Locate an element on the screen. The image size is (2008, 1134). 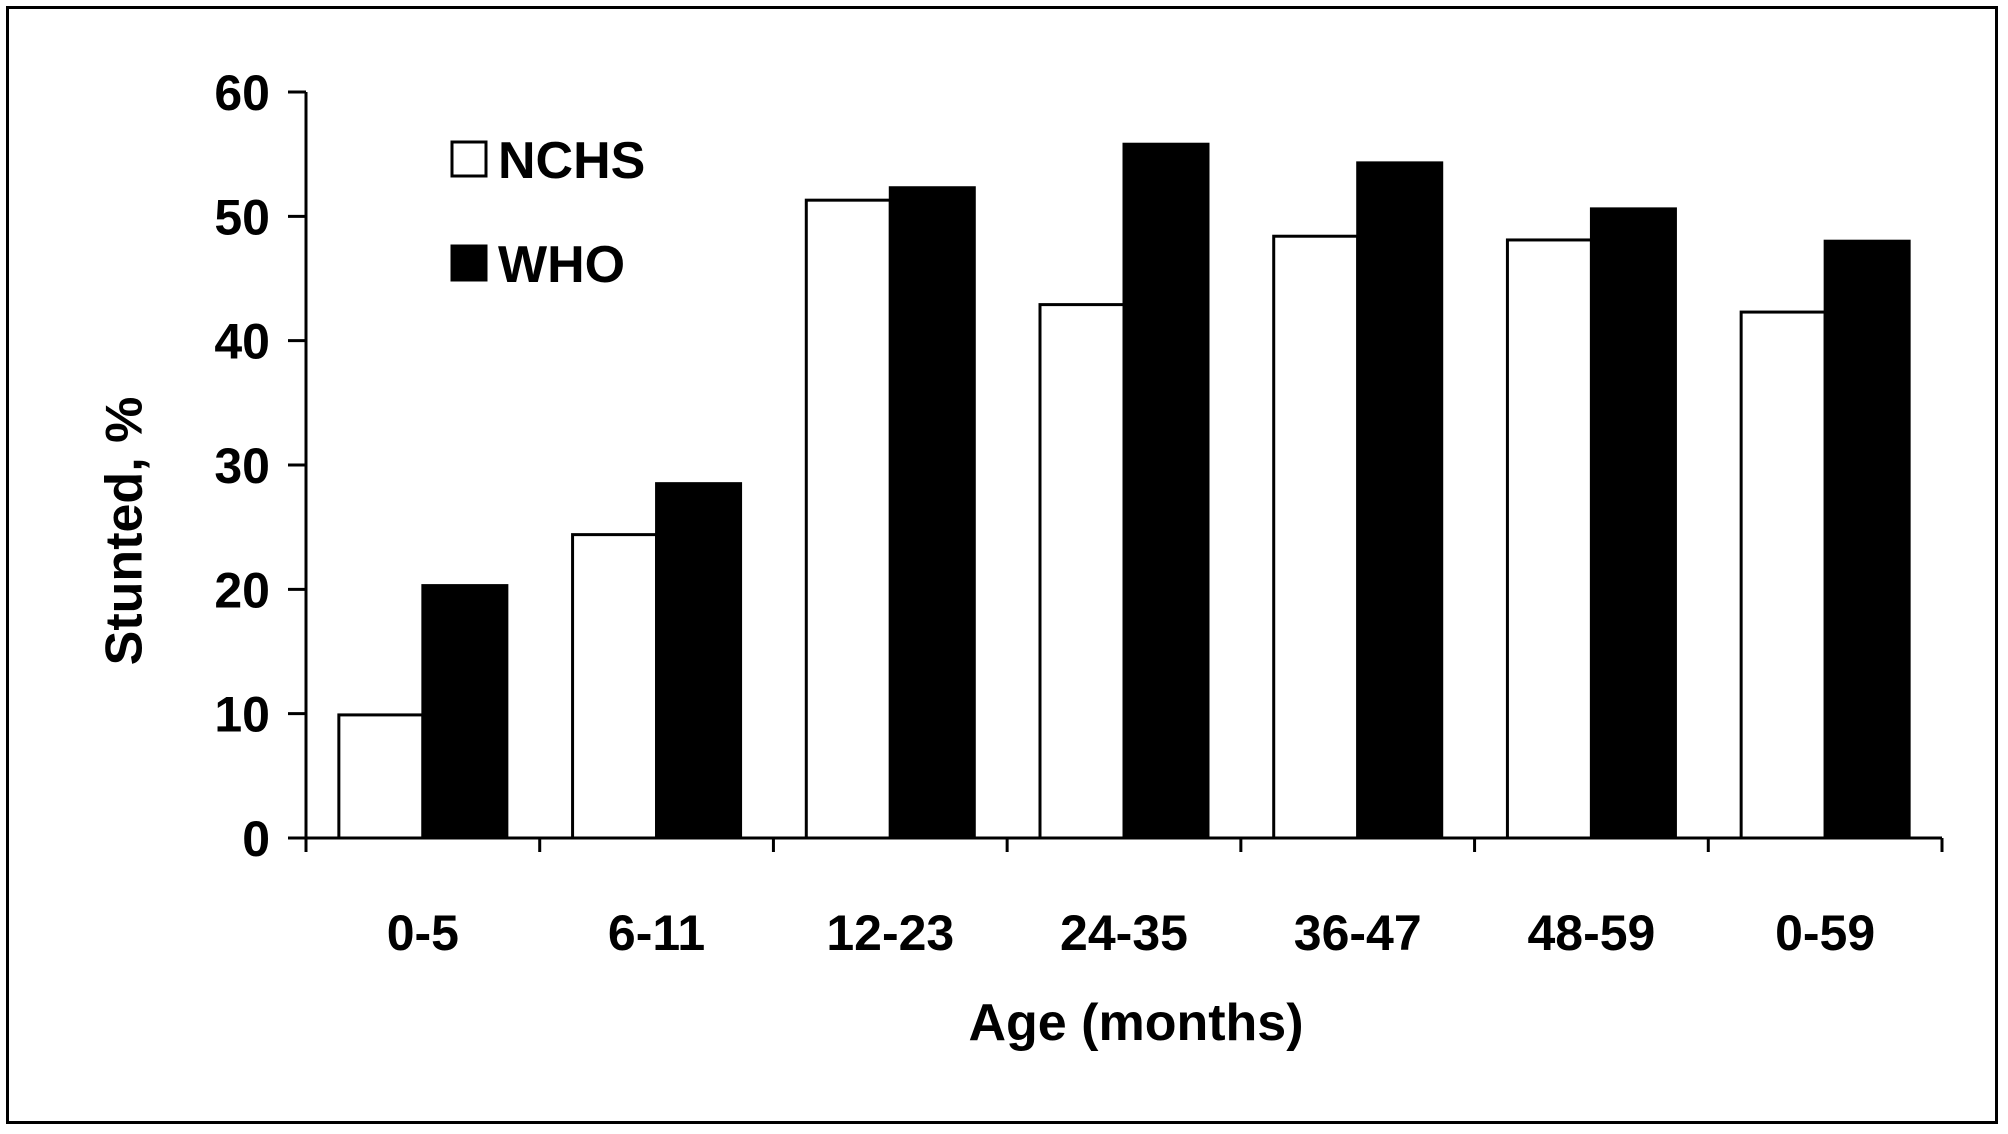
y-tick-label: 20 is located at coordinates (242, 590).